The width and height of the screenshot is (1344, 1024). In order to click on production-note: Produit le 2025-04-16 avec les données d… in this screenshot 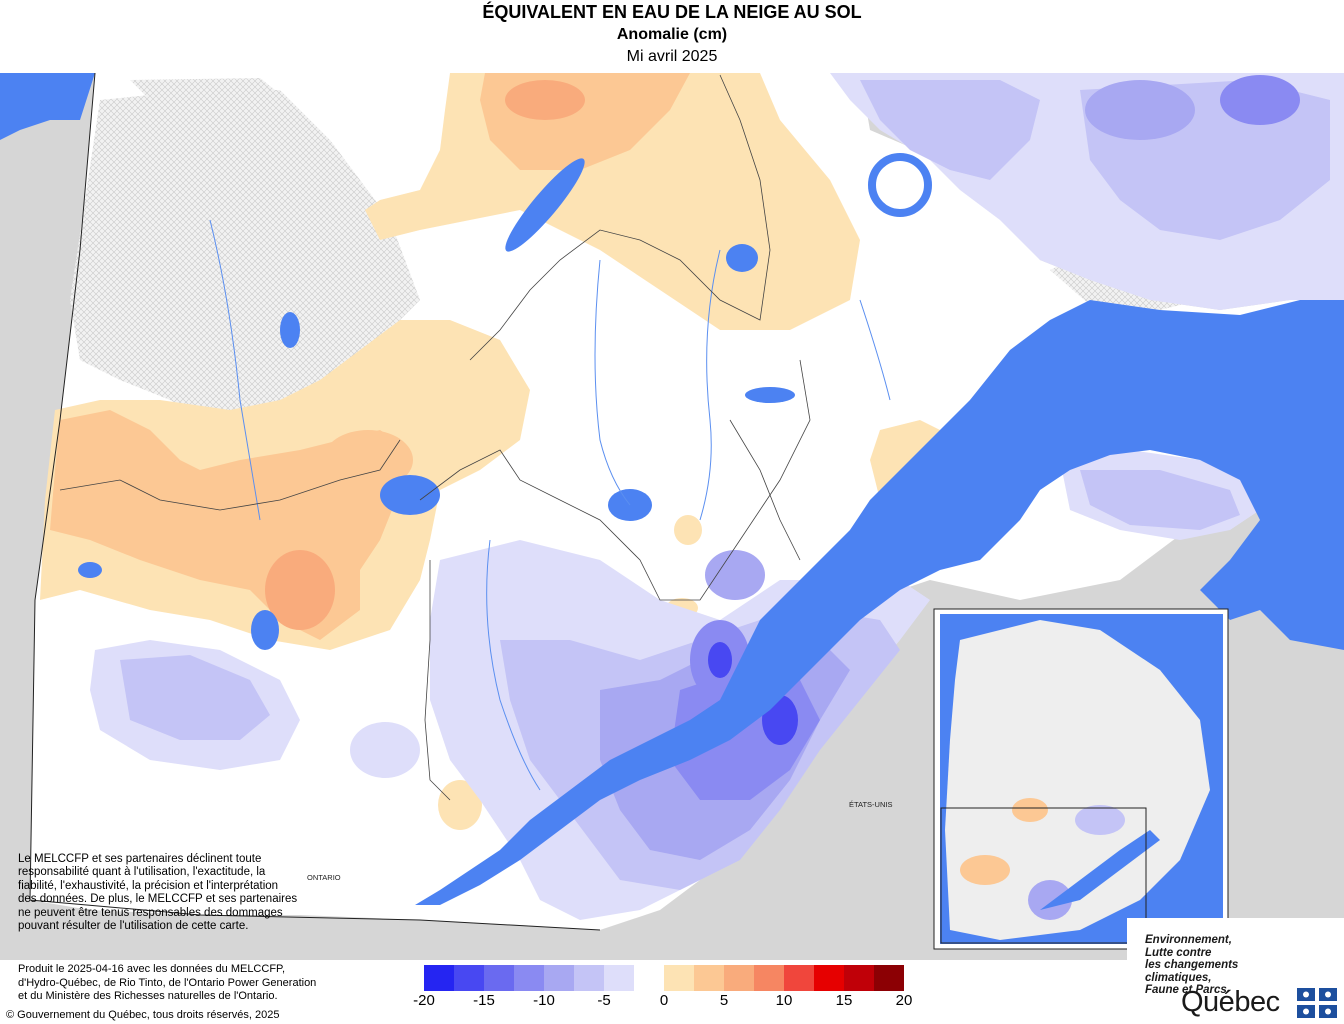, I will do `click(167, 983)`.